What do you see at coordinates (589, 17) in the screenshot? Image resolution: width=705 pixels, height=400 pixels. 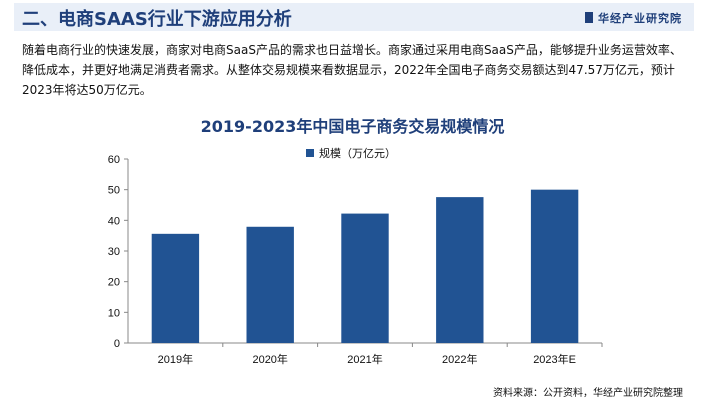 I see `brand-logo-icon` at bounding box center [589, 17].